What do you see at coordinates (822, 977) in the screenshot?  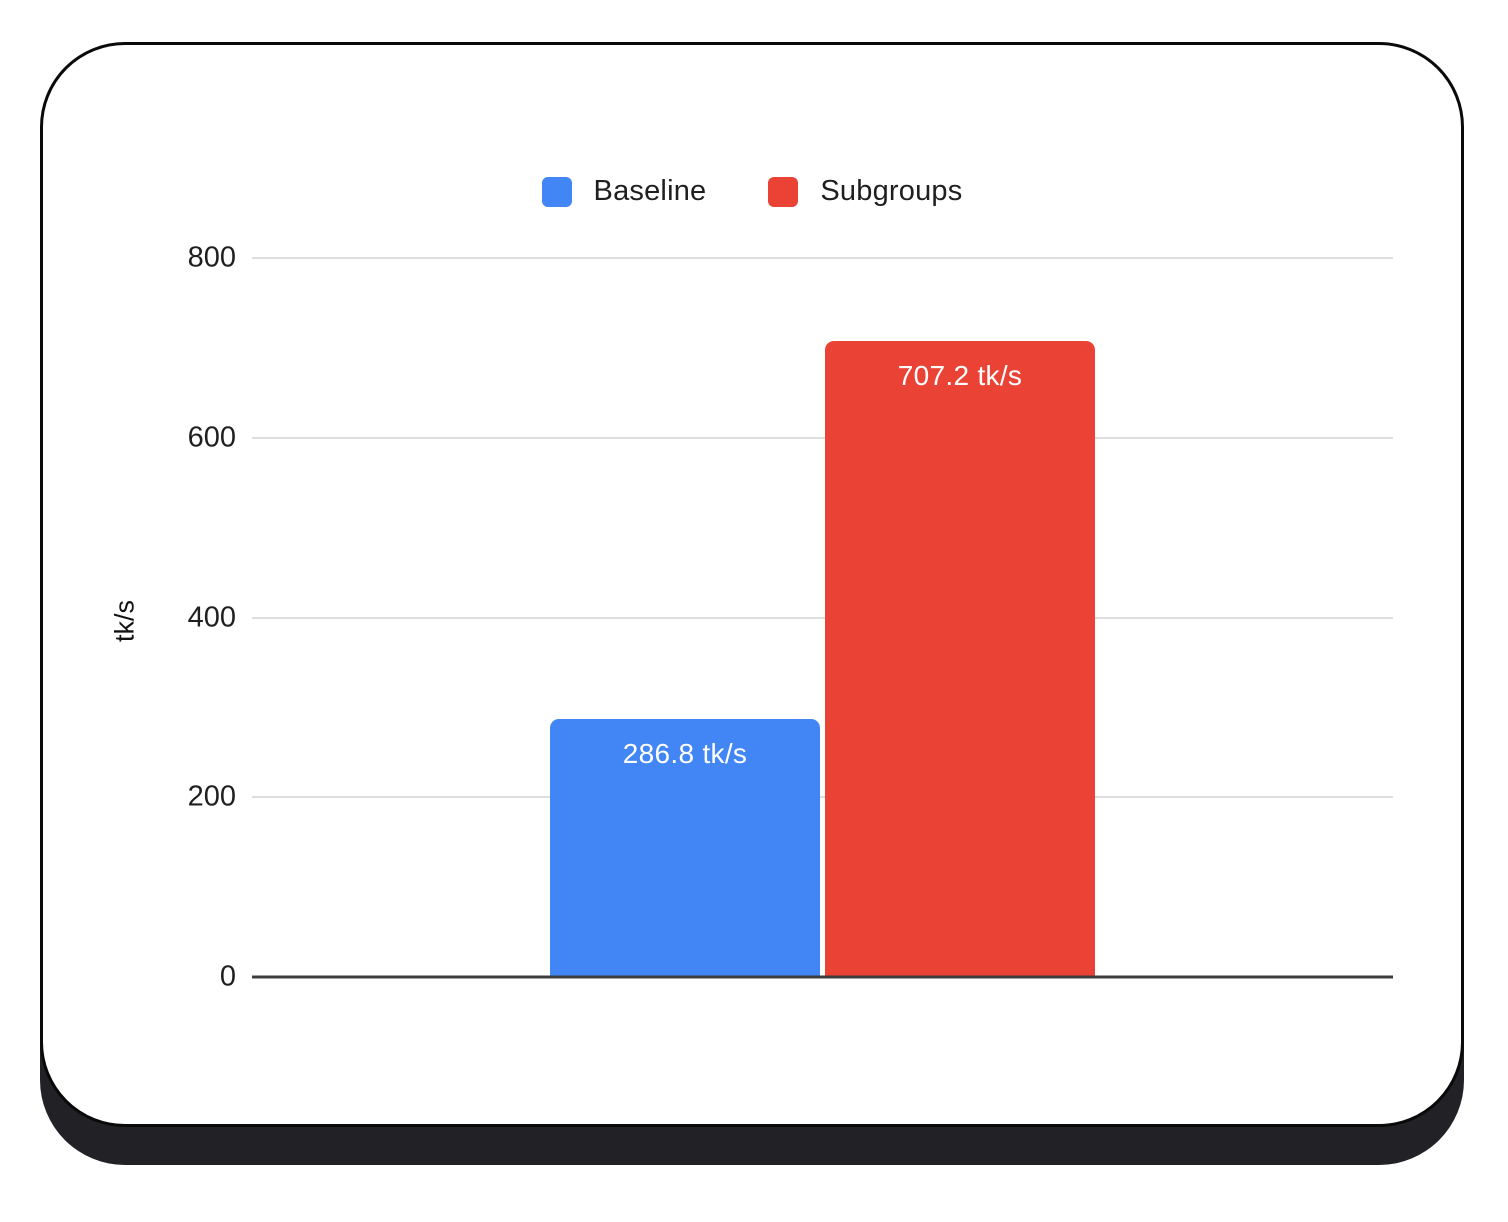 I see `x-axis-line` at bounding box center [822, 977].